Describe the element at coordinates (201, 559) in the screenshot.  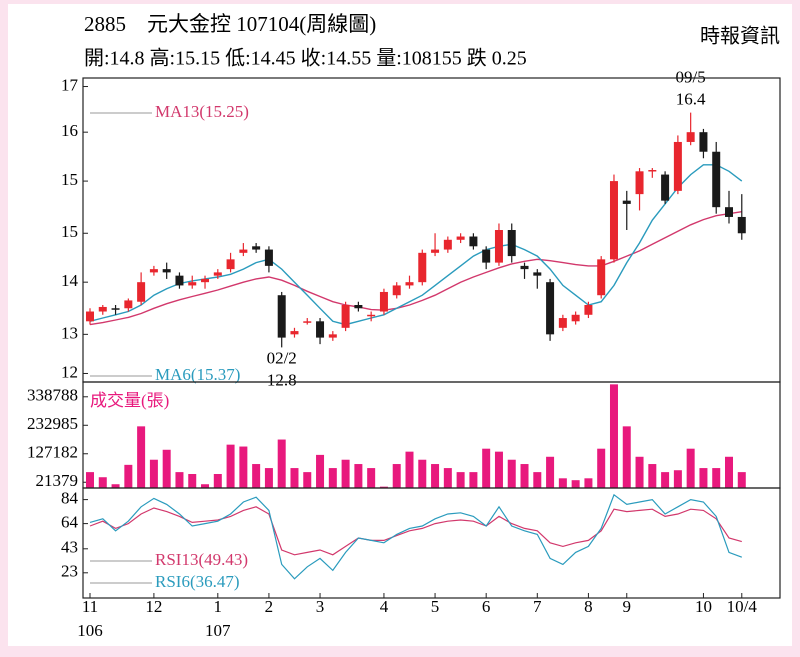
I see `legend-label: RSI13(49.43)` at that location.